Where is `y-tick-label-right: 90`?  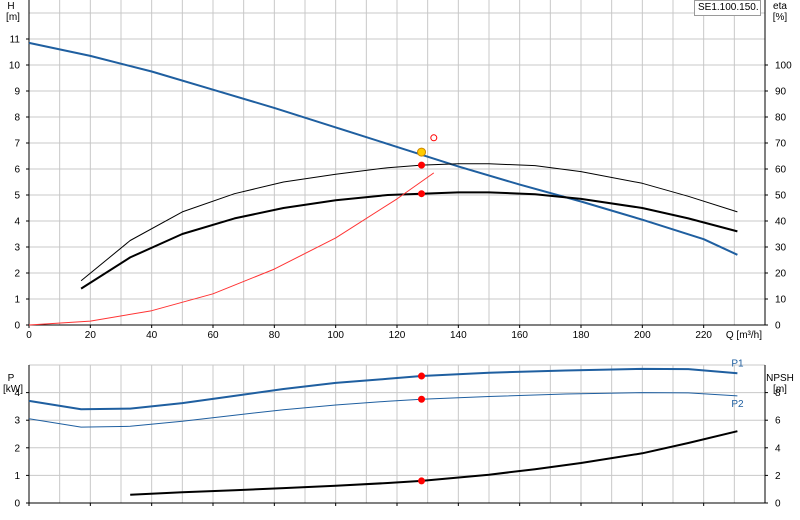
y-tick-label-right: 90 is located at coordinates (781, 92).